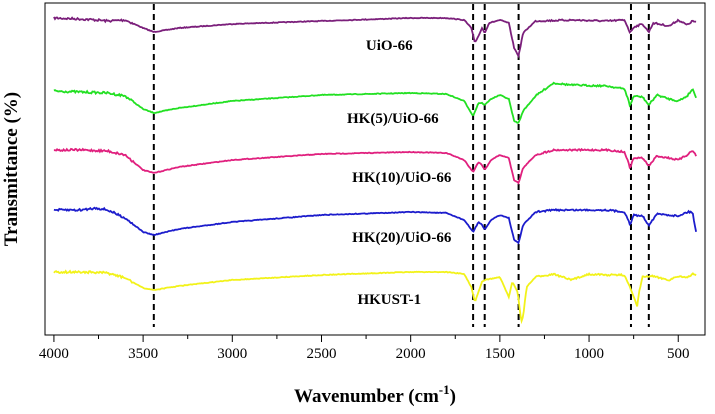  Describe the element at coordinates (589, 354) in the screenshot. I see `x-tick-label: 1000` at that location.